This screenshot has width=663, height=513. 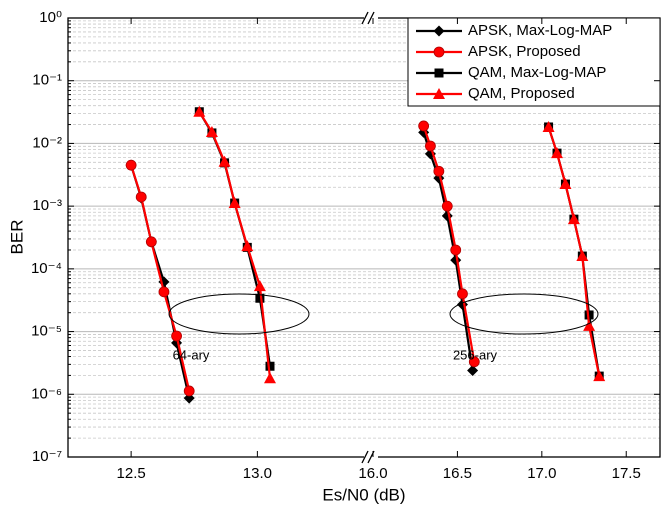 I want to click on y-tick-label: 10⁻⁷, so click(x=47, y=456).